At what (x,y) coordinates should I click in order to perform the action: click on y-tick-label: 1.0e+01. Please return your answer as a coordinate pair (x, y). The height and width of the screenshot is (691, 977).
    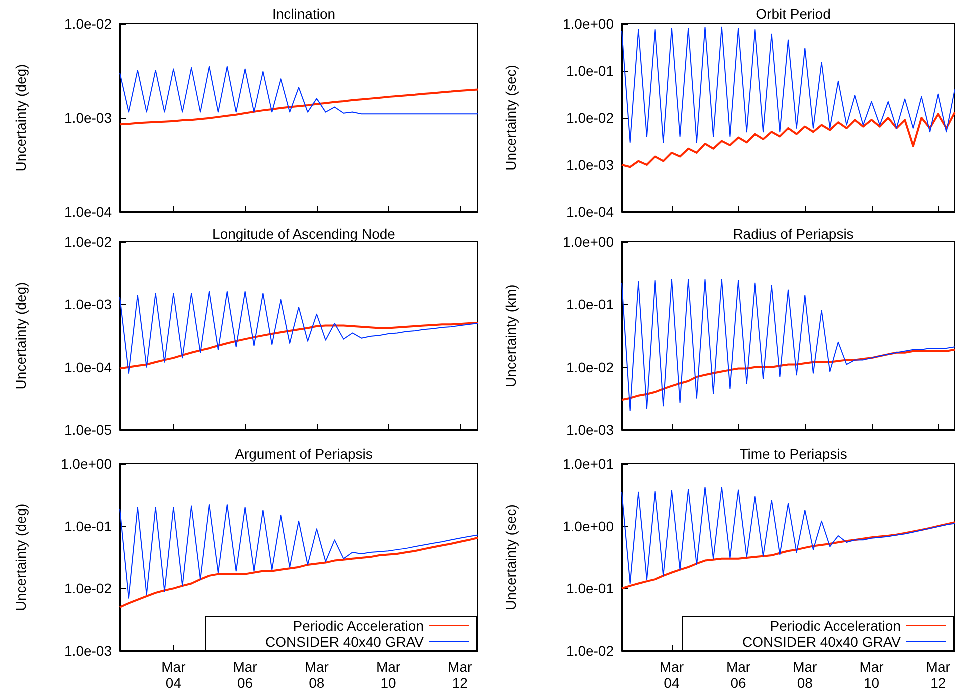
    Looking at the image, I should click on (588, 464).